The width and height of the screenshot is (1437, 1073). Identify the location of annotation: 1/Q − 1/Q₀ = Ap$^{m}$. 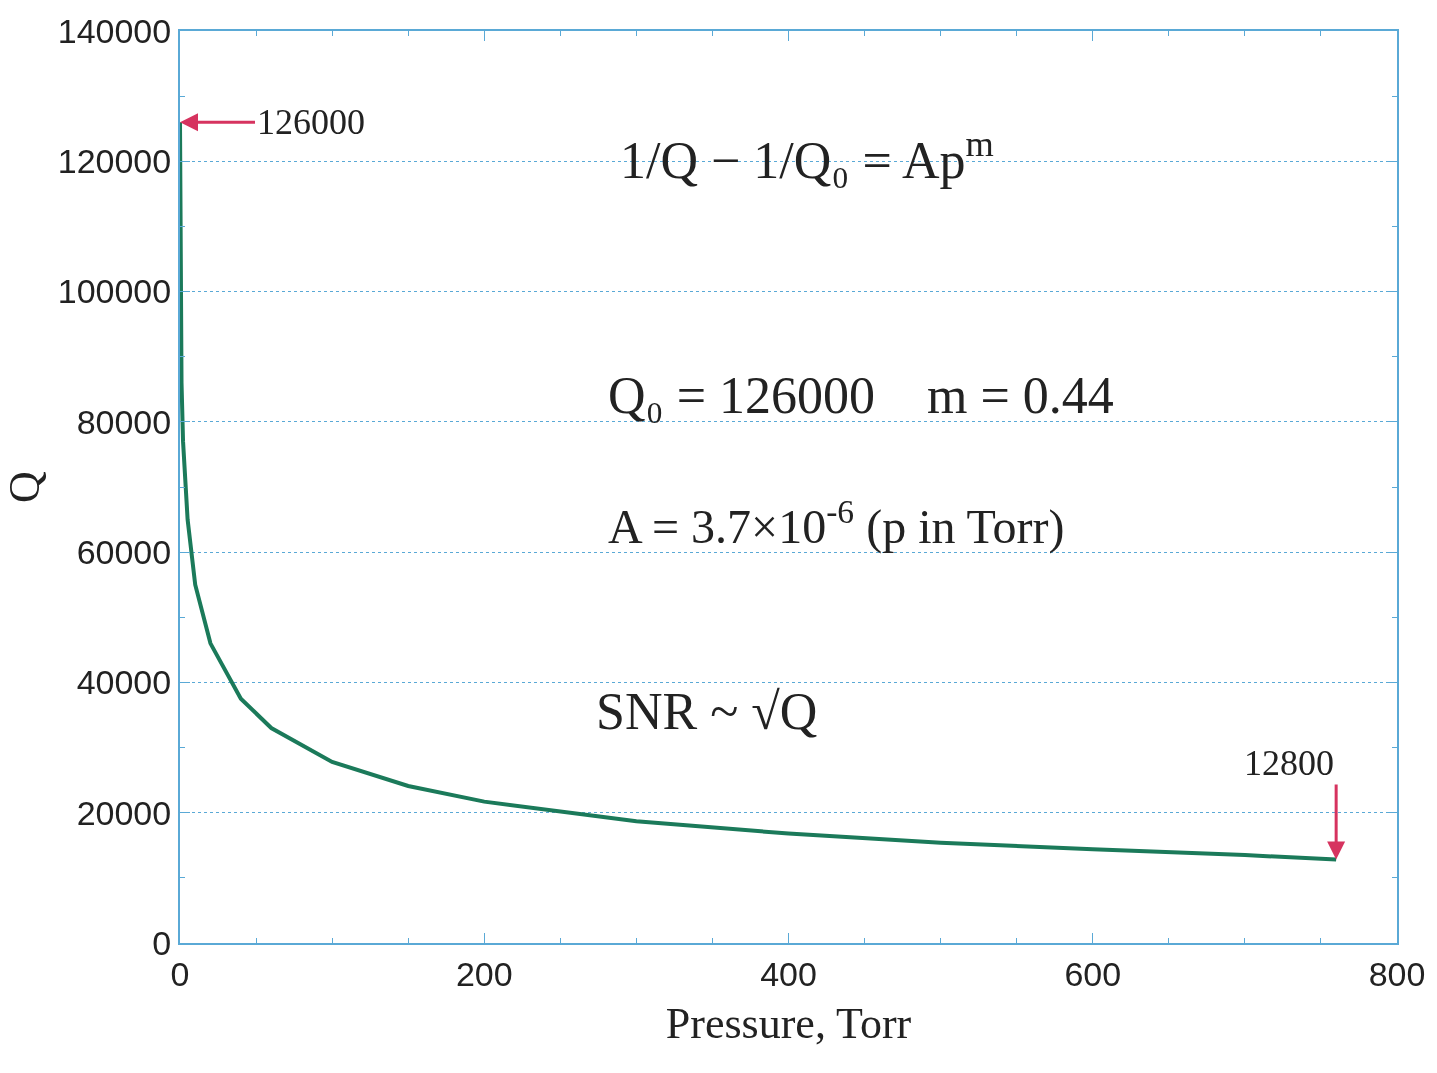
(807, 156).